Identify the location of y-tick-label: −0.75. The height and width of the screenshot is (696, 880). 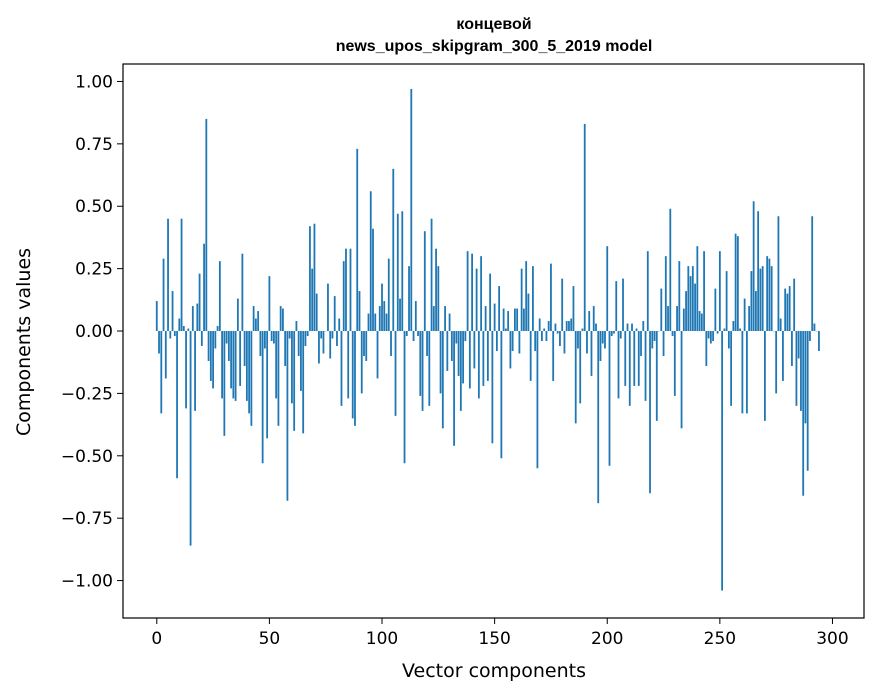
(87, 519).